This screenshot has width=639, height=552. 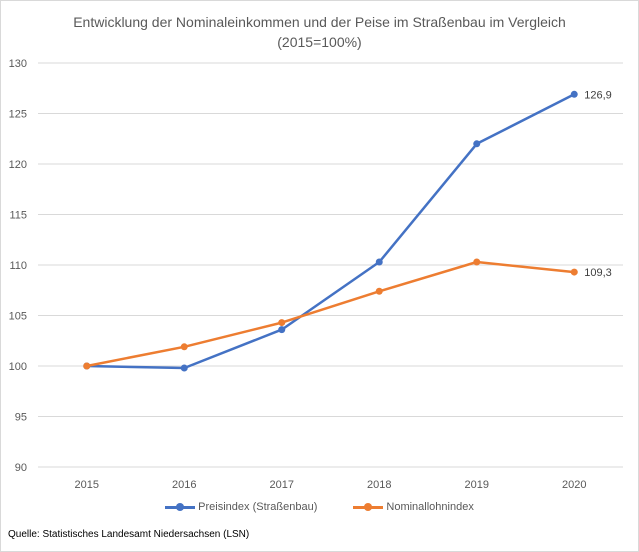 What do you see at coordinates (21, 418) in the screenshot?
I see `y-tick-label-95: 95` at bounding box center [21, 418].